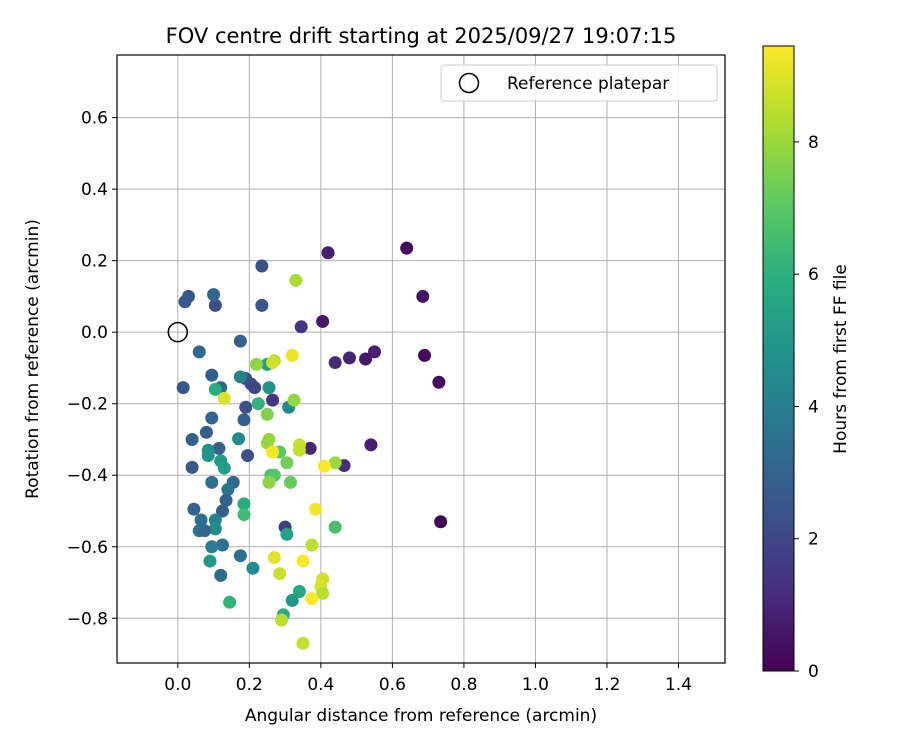 The image size is (900, 750). I want to click on x-tick-label: 0.0, so click(177, 685).